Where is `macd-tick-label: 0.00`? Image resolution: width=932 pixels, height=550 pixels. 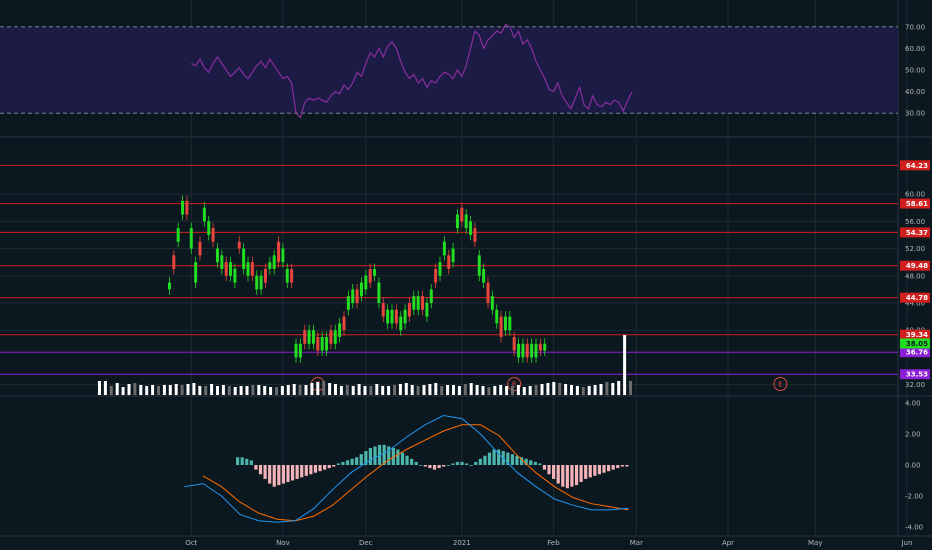
macd-tick-label: 0.00 is located at coordinates (913, 466).